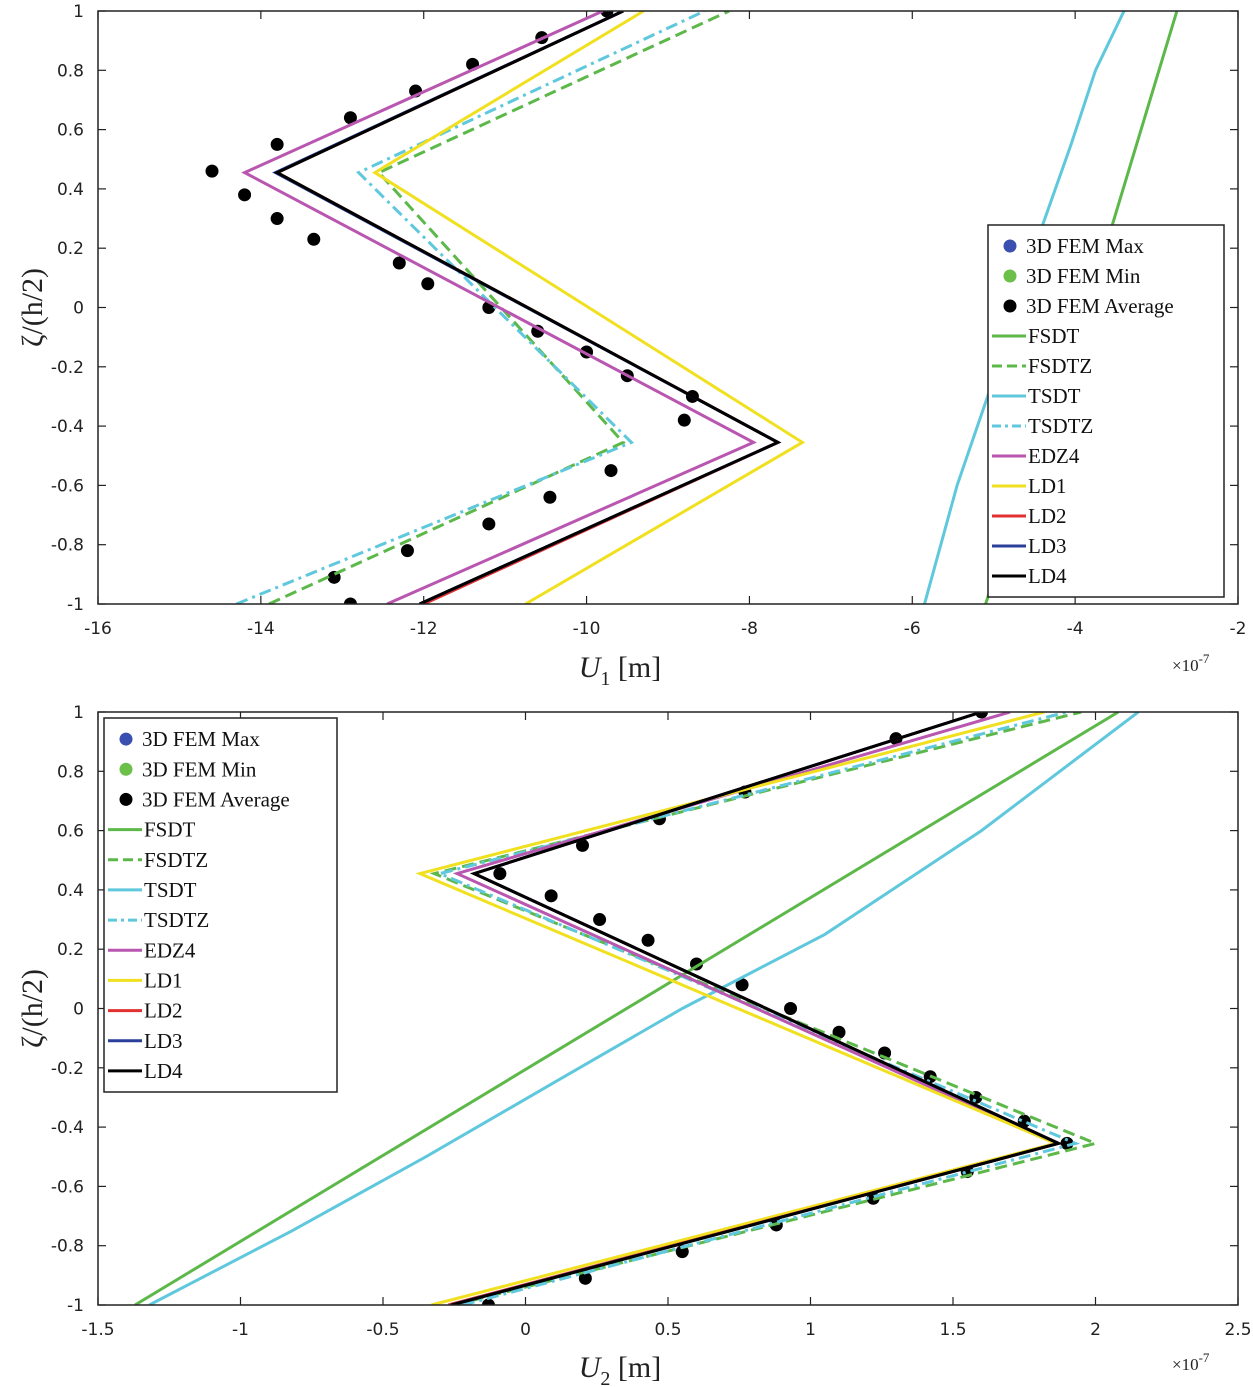  Describe the element at coordinates (667, 1330) in the screenshot. I see `x-tick-label: 0.5` at that location.